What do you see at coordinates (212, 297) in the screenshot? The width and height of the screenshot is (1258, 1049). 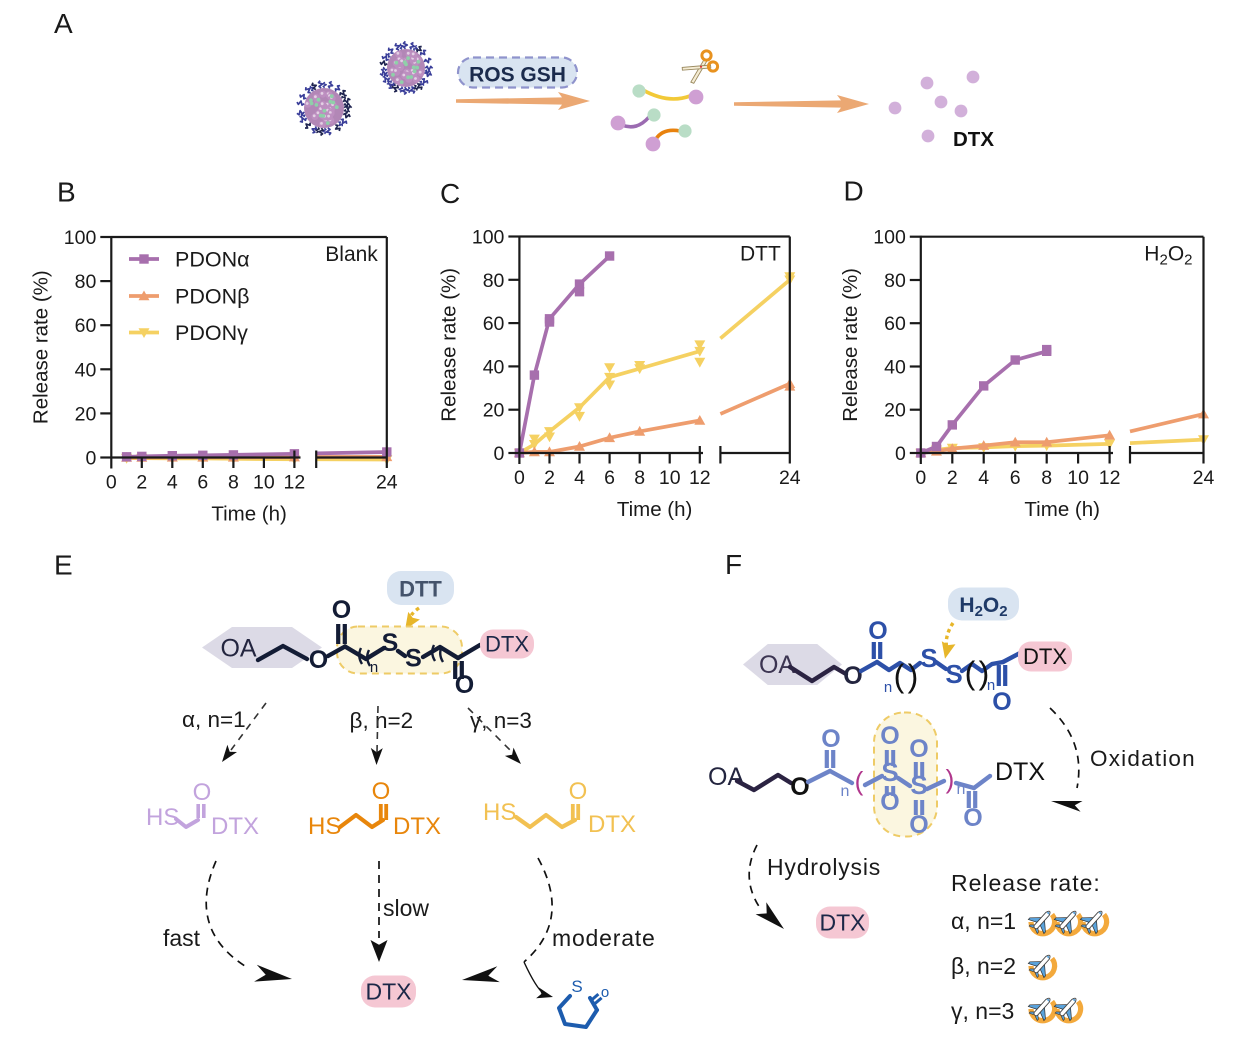 I see `svg-text: PDONβ` at bounding box center [212, 297].